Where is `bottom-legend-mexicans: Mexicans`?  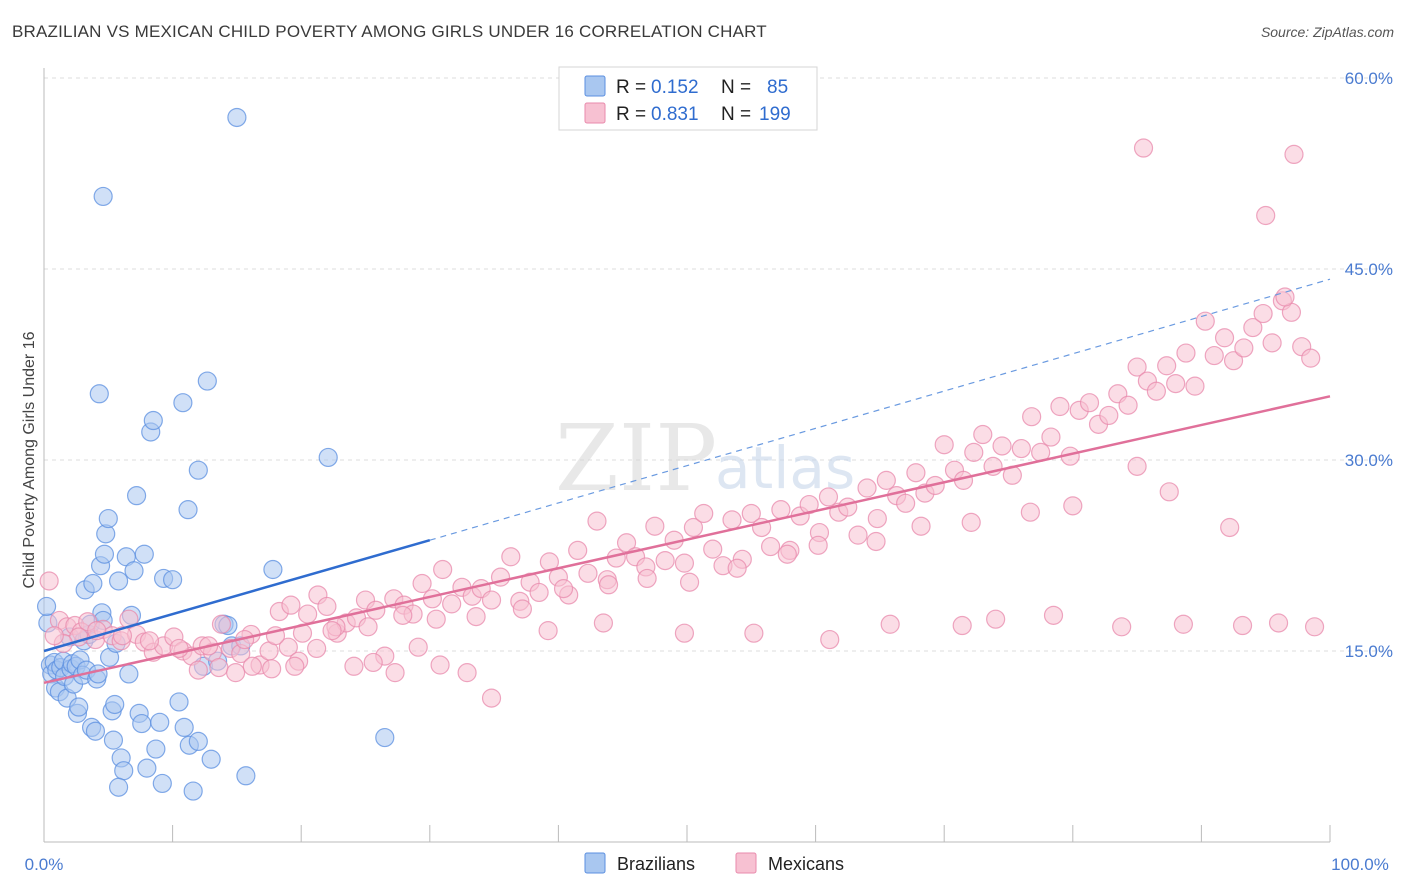
bottom-legend-mexicans: Mexicans is located at coordinates (806, 864).